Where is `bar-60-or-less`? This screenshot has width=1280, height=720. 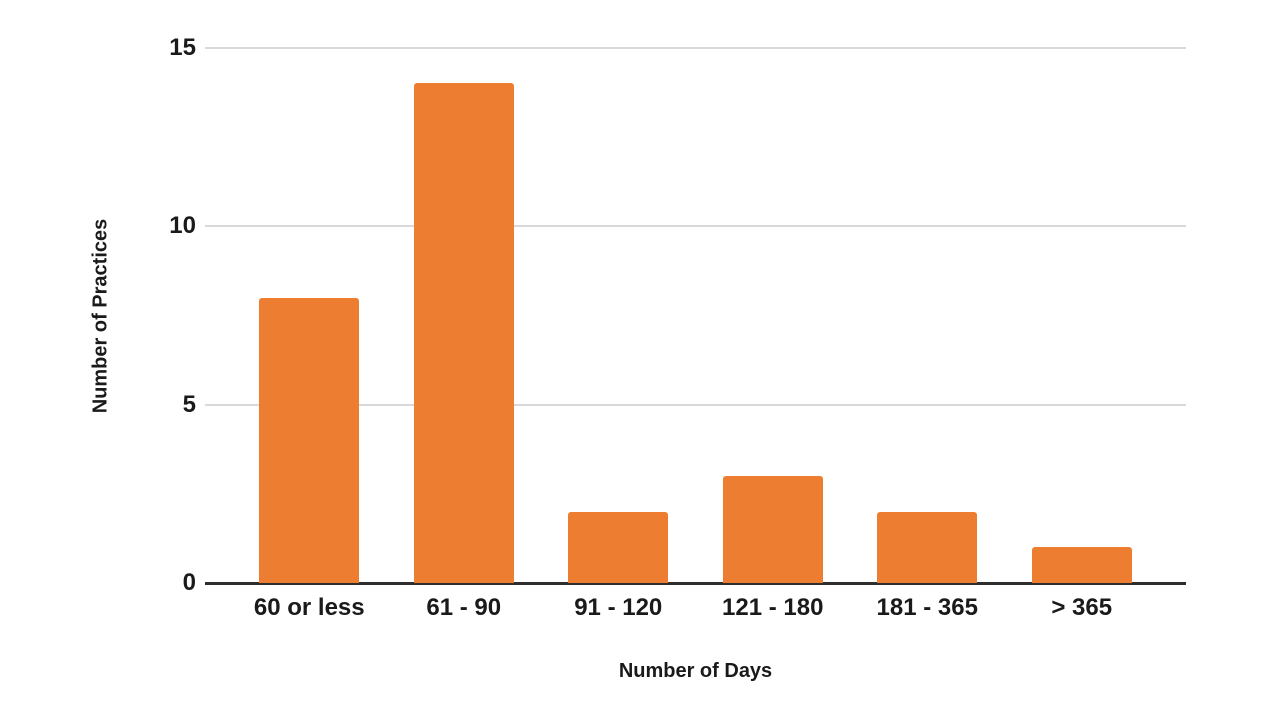 bar-60-or-less is located at coordinates (309, 440).